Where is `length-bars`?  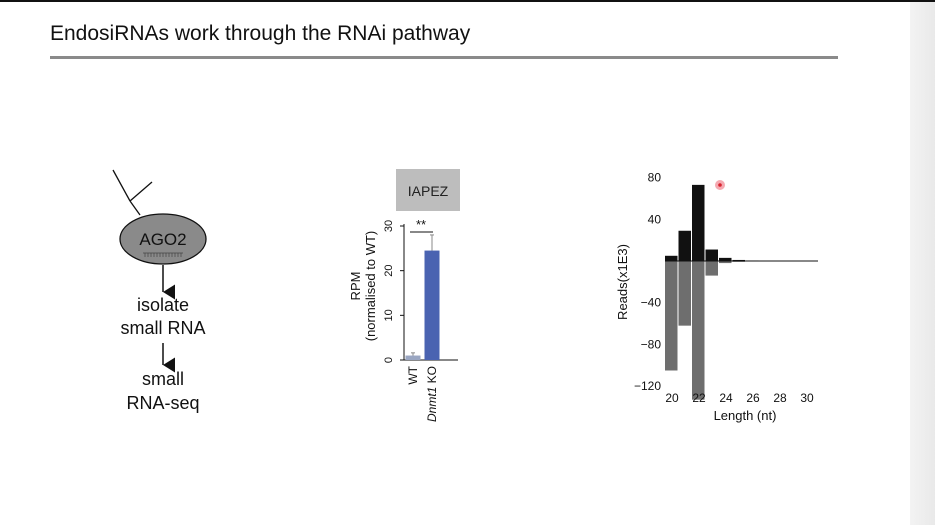
length-bars is located at coordinates (741, 292).